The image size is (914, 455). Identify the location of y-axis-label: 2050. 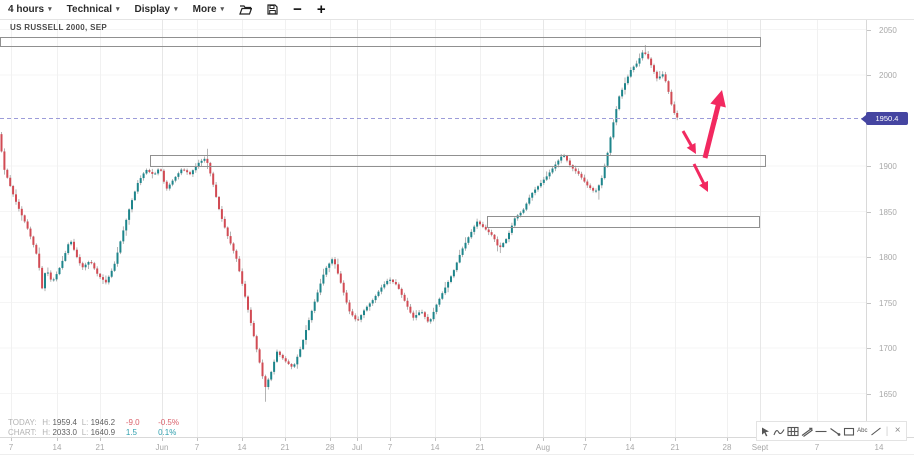
(888, 30).